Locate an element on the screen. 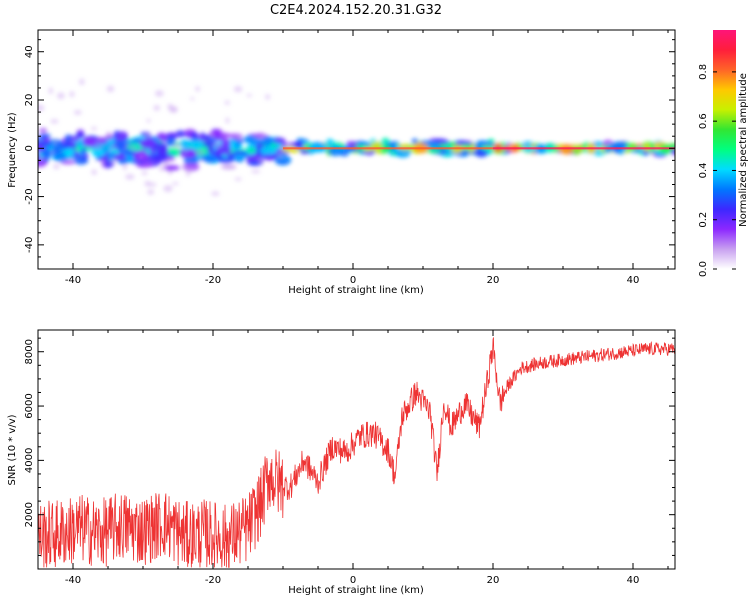  colorbar-ticks: 0.0 0.2 0.4 0.6 0.8 is located at coordinates (717, 170).